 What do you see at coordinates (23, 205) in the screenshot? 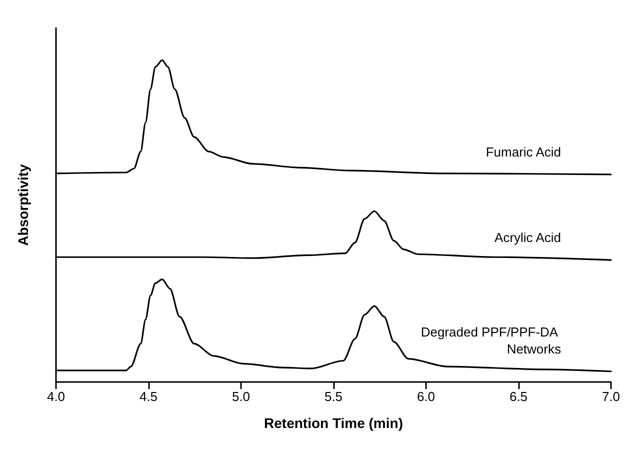
I see `y-axis-title: Absorptivity` at bounding box center [23, 205].